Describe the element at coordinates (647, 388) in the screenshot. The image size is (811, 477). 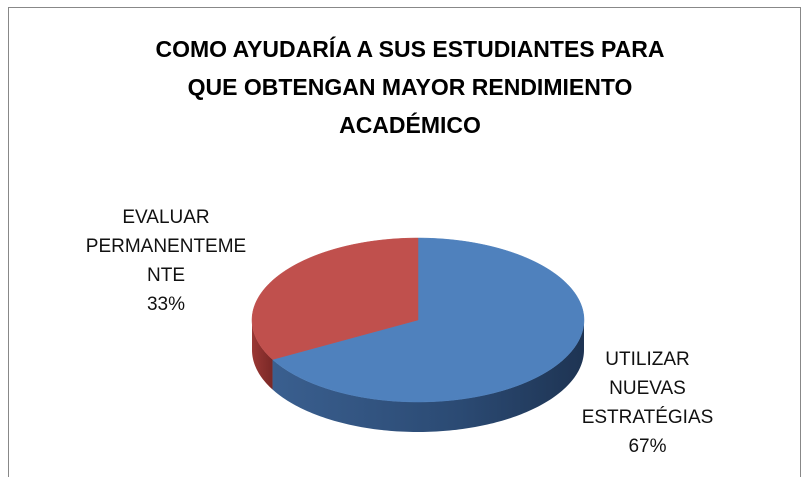
I see `category-label: UTILIZAR NUEVAS ESTRATÉGIAS` at that location.